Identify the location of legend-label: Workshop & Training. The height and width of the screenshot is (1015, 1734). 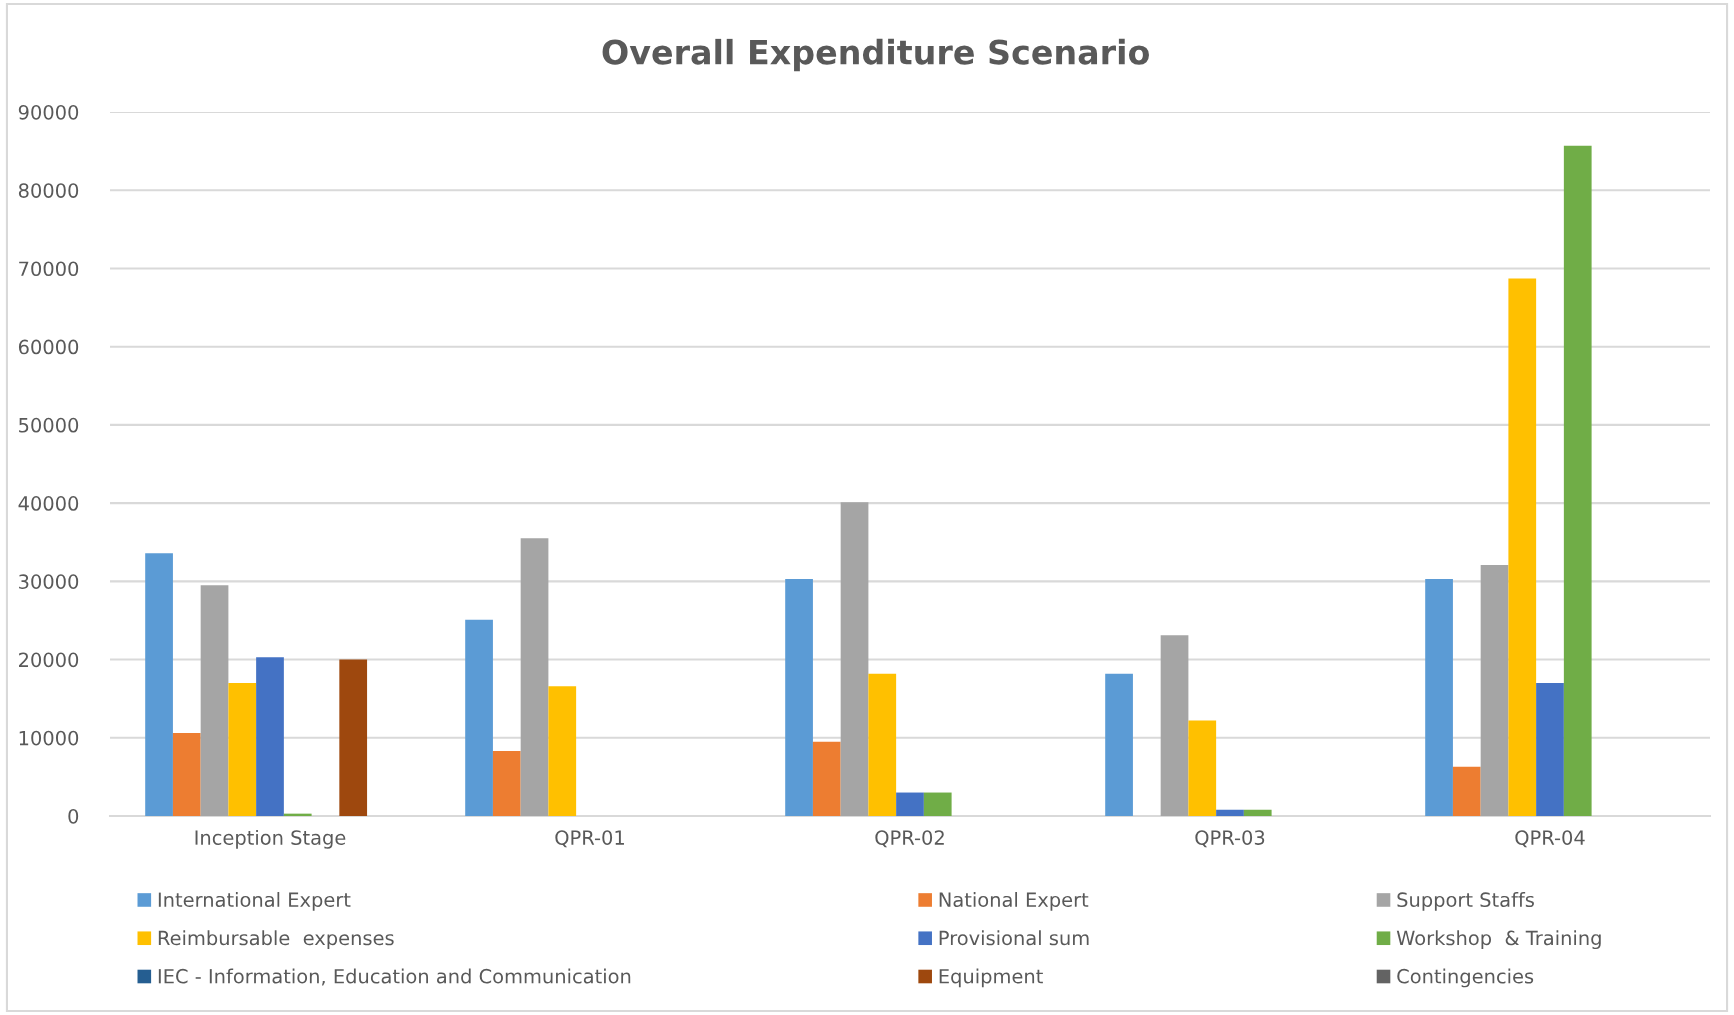
(1498, 940).